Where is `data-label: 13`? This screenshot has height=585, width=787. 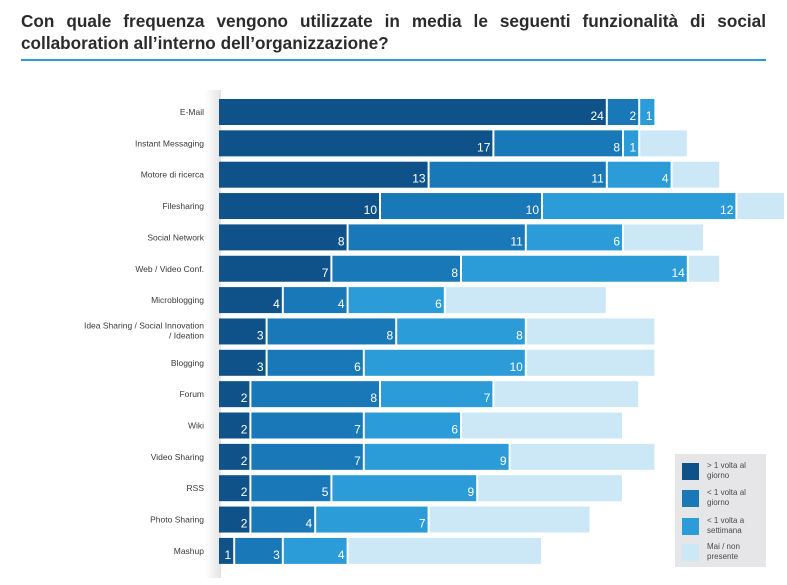
data-label: 13 is located at coordinates (419, 179).